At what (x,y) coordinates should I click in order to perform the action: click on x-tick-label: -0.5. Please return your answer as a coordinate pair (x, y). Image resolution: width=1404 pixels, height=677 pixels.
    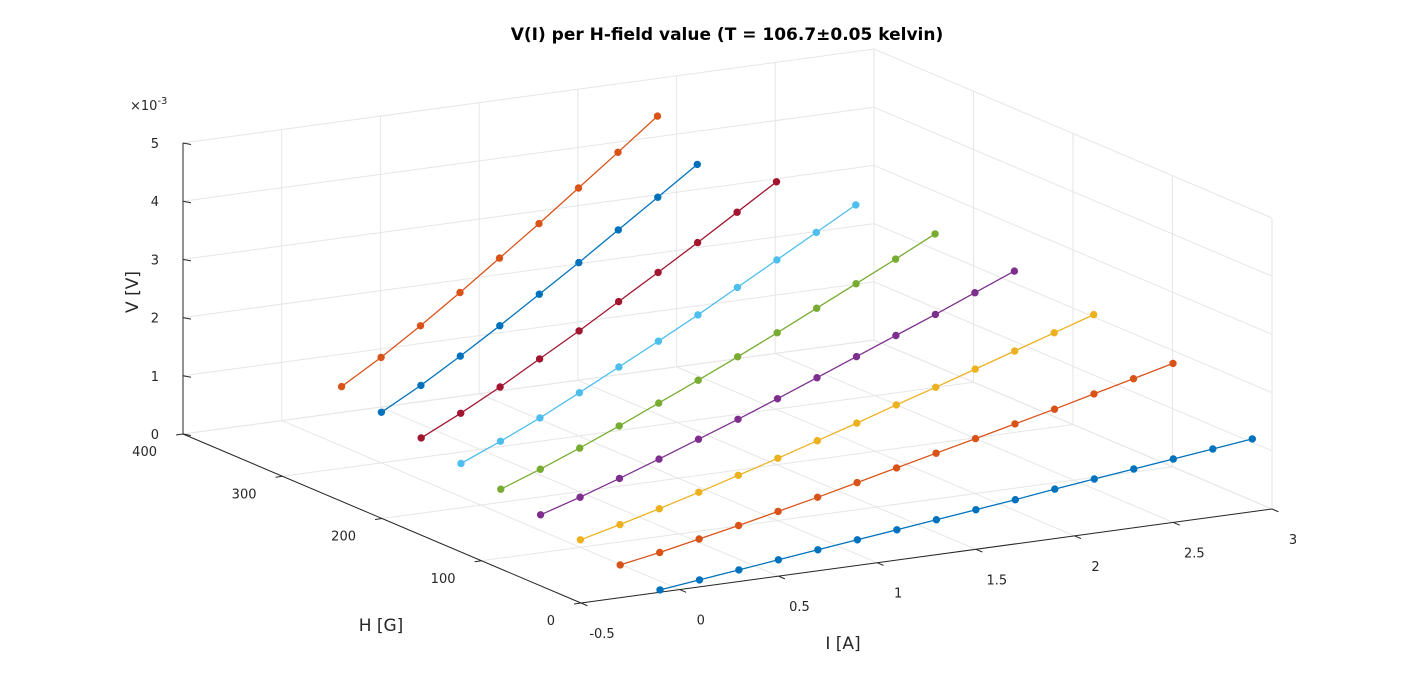
    Looking at the image, I should click on (601, 634).